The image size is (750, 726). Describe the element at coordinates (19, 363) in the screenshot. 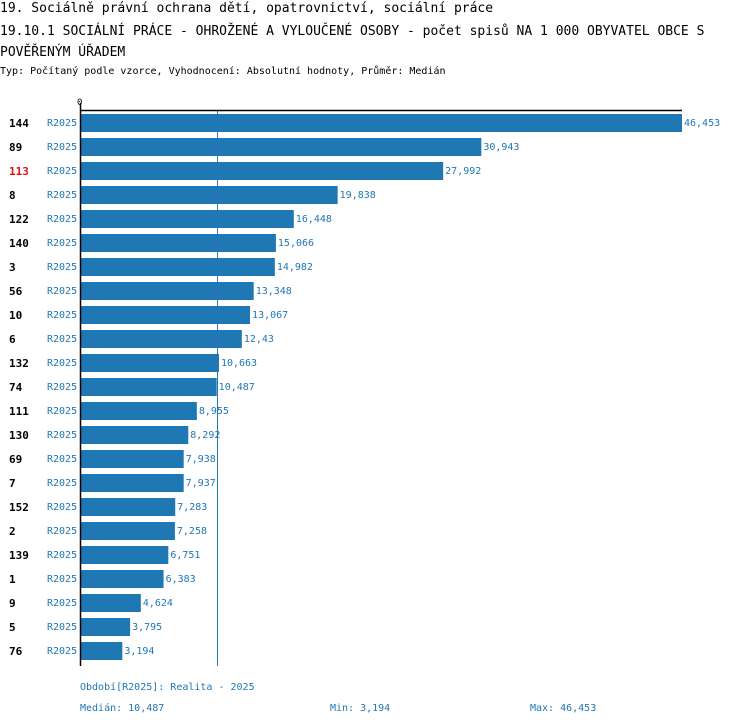

I see `row-id-label: 132` at that location.